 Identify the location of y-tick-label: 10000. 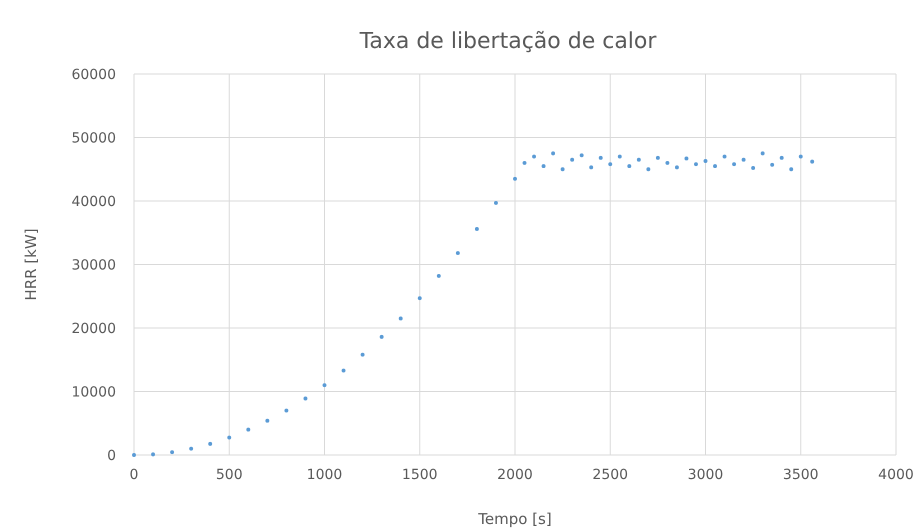
(93, 392).